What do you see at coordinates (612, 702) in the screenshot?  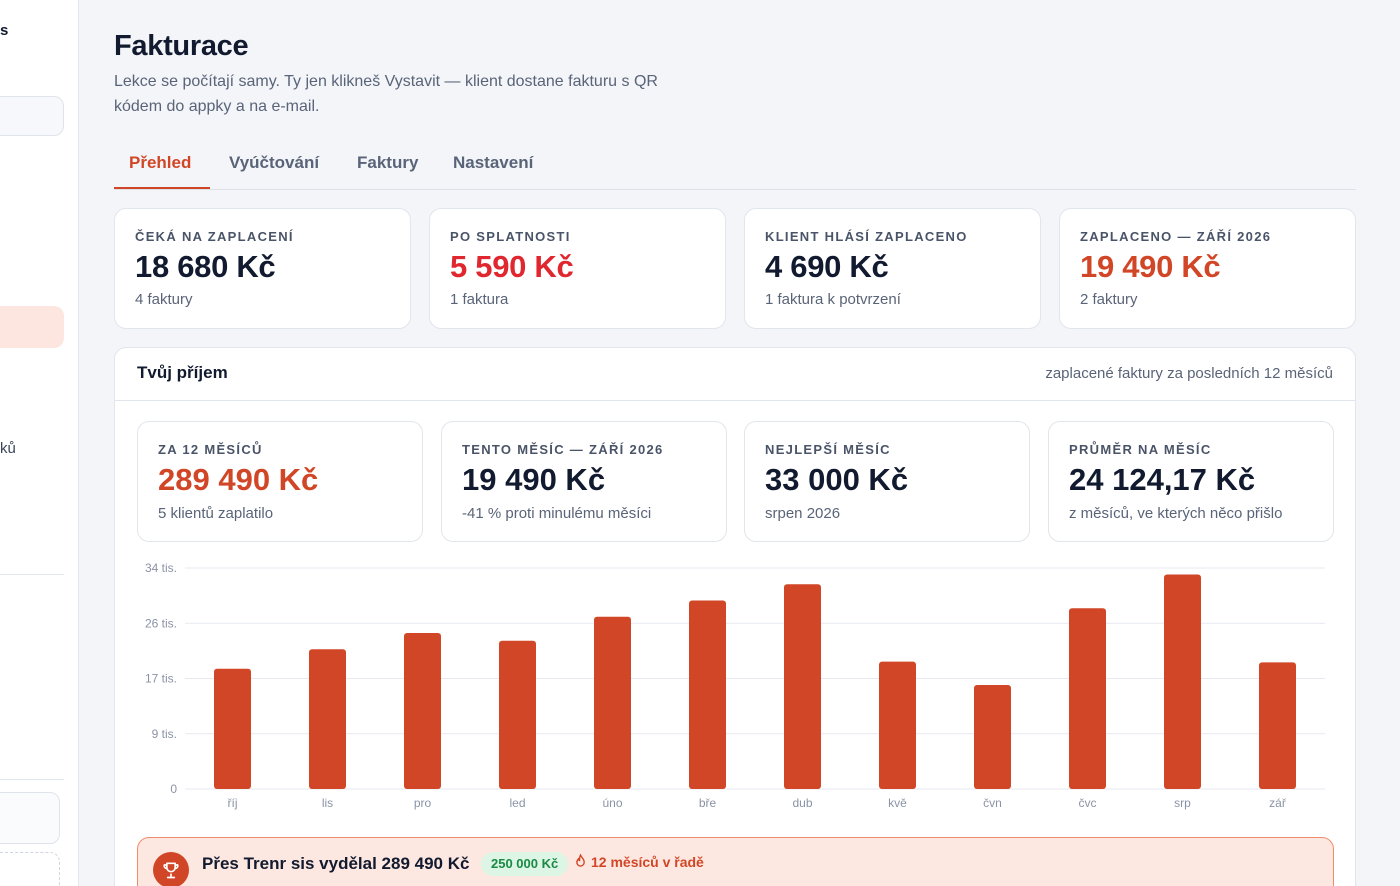 I see `bar-úno` at bounding box center [612, 702].